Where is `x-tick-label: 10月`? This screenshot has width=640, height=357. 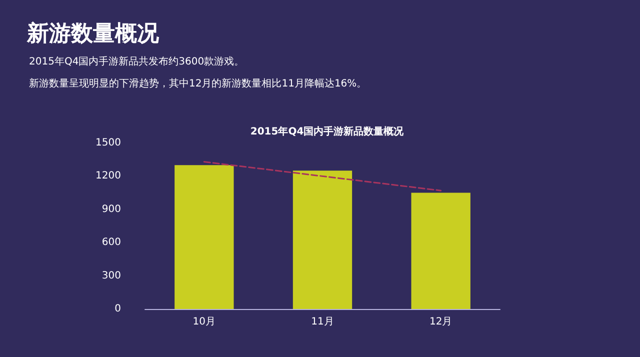 x-tick-label: 10月 is located at coordinates (204, 322).